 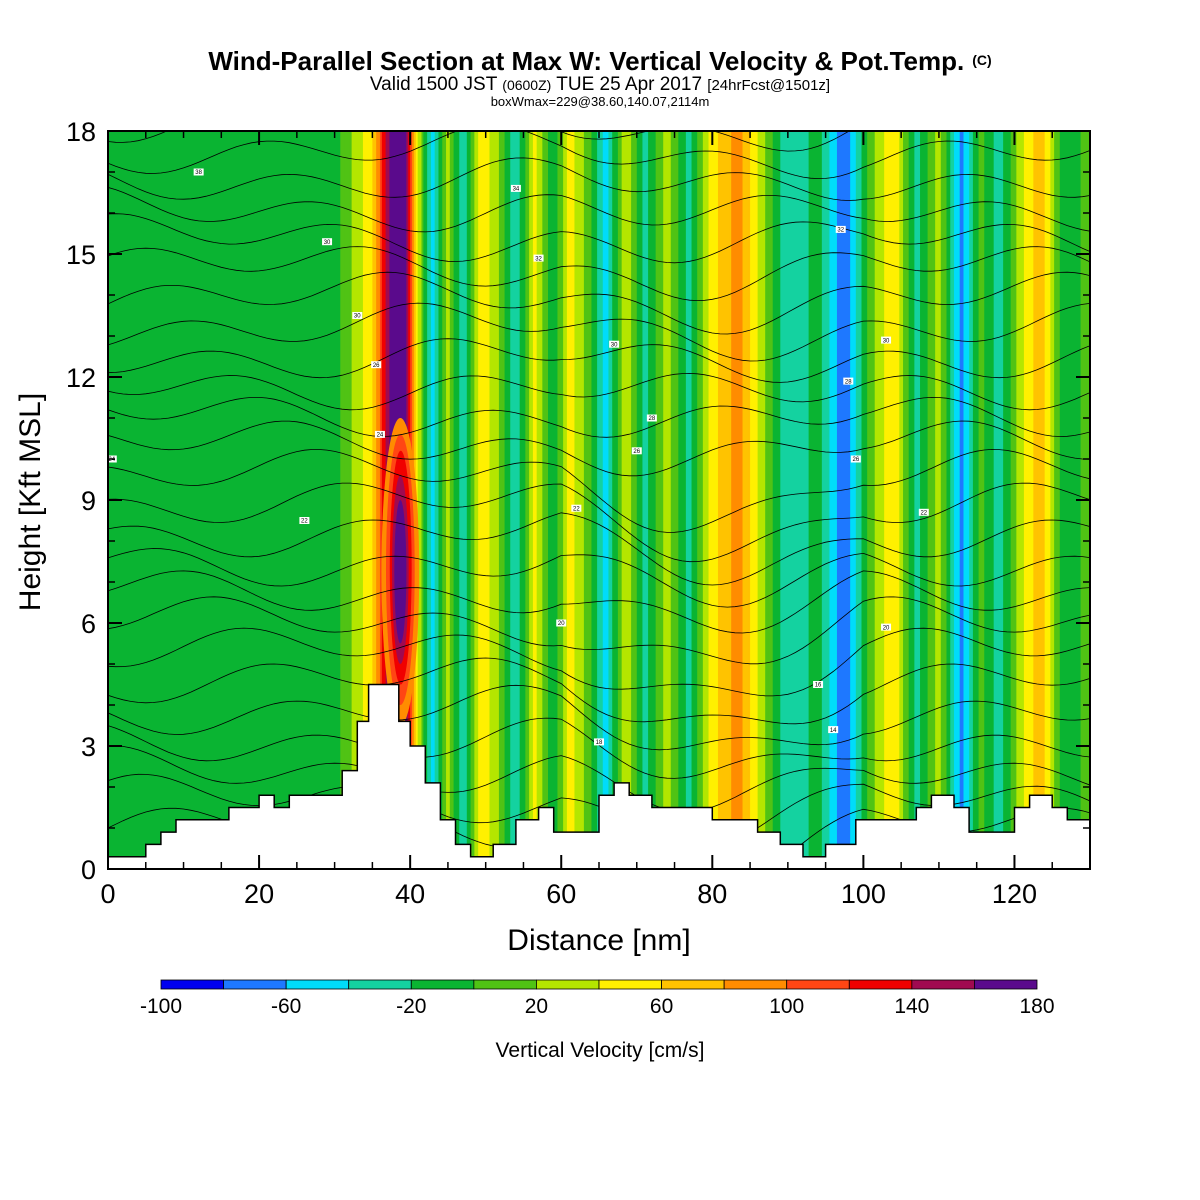 What do you see at coordinates (380, 436) in the screenshot?
I see `theta-label-text: 24` at bounding box center [380, 436].